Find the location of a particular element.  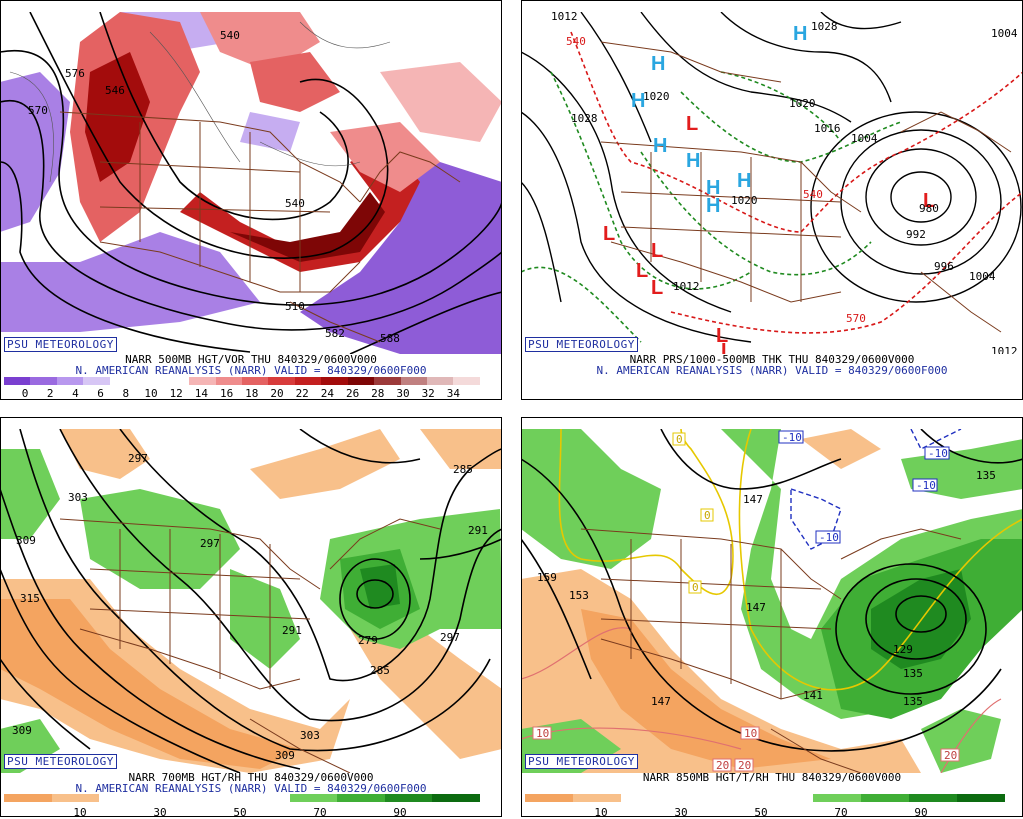

contour-label: 540 is located at coordinates (230, 35).